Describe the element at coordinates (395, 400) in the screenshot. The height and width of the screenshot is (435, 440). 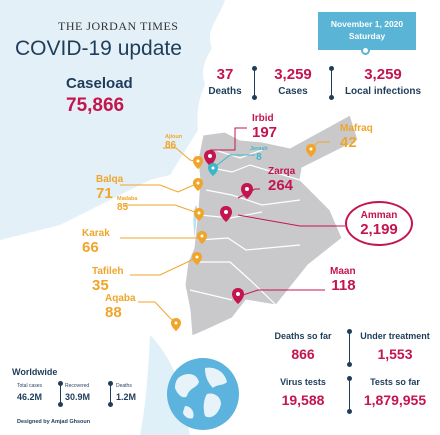
I see `total-value: 1,879,955` at that location.